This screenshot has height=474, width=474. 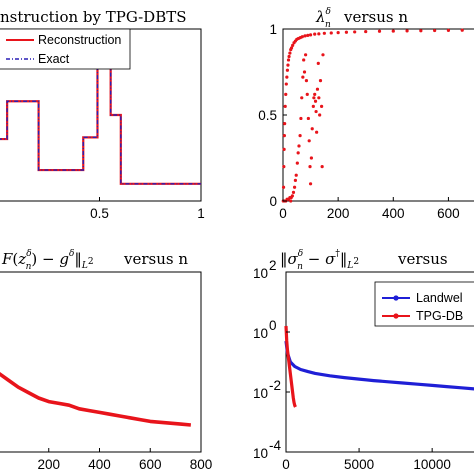 I want to click on panel2-title-symbol: λδ n, so click(x=323, y=18).